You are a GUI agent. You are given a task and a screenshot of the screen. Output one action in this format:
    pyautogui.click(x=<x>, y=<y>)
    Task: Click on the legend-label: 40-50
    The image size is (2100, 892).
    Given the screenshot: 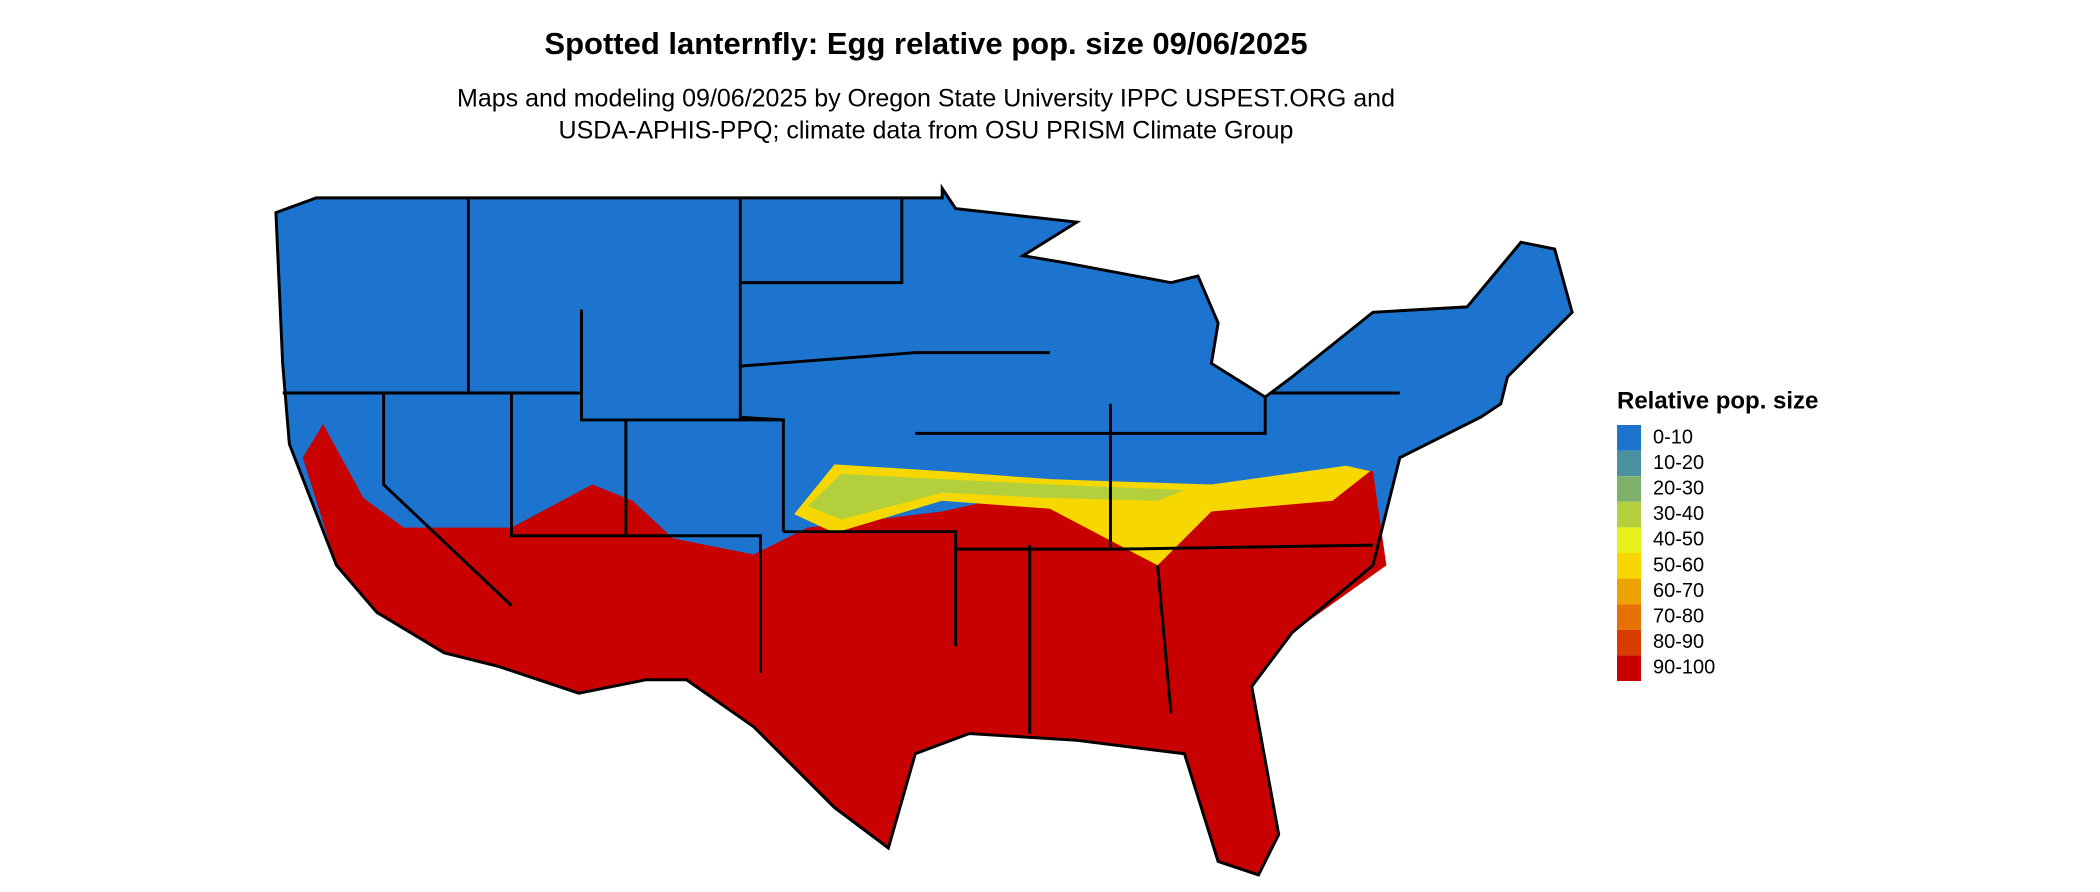 What is the action you would take?
    pyautogui.click(x=1678, y=540)
    